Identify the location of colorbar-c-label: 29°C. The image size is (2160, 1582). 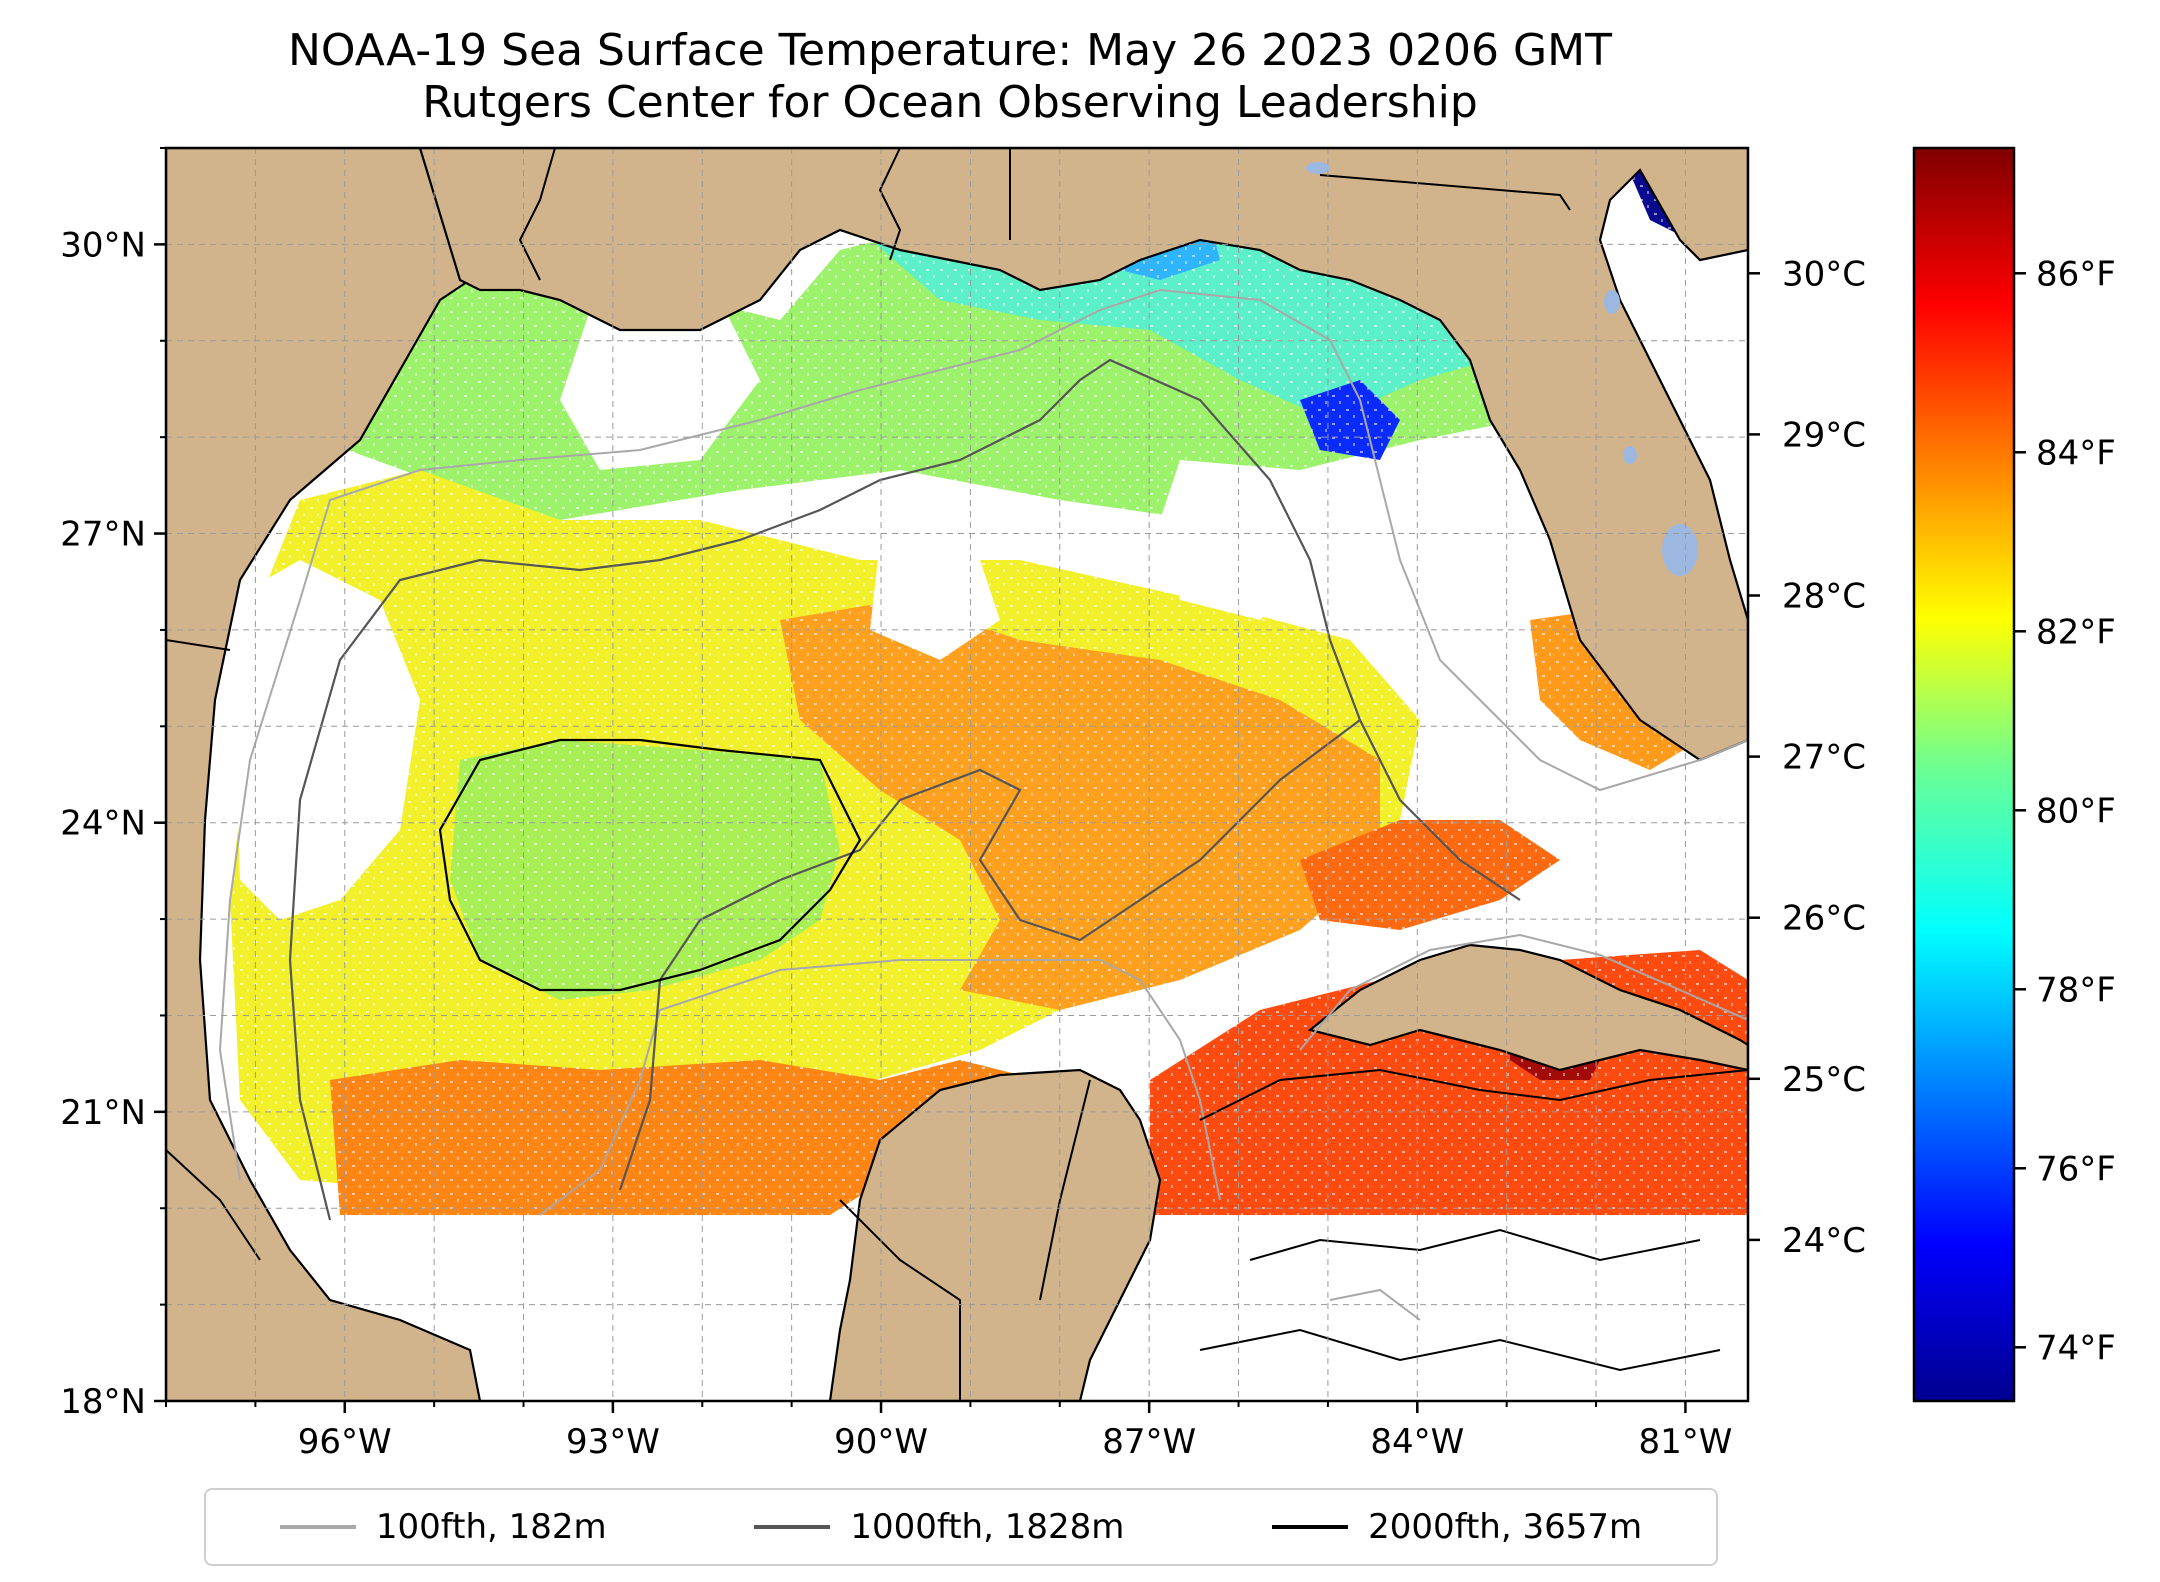
(1824, 435).